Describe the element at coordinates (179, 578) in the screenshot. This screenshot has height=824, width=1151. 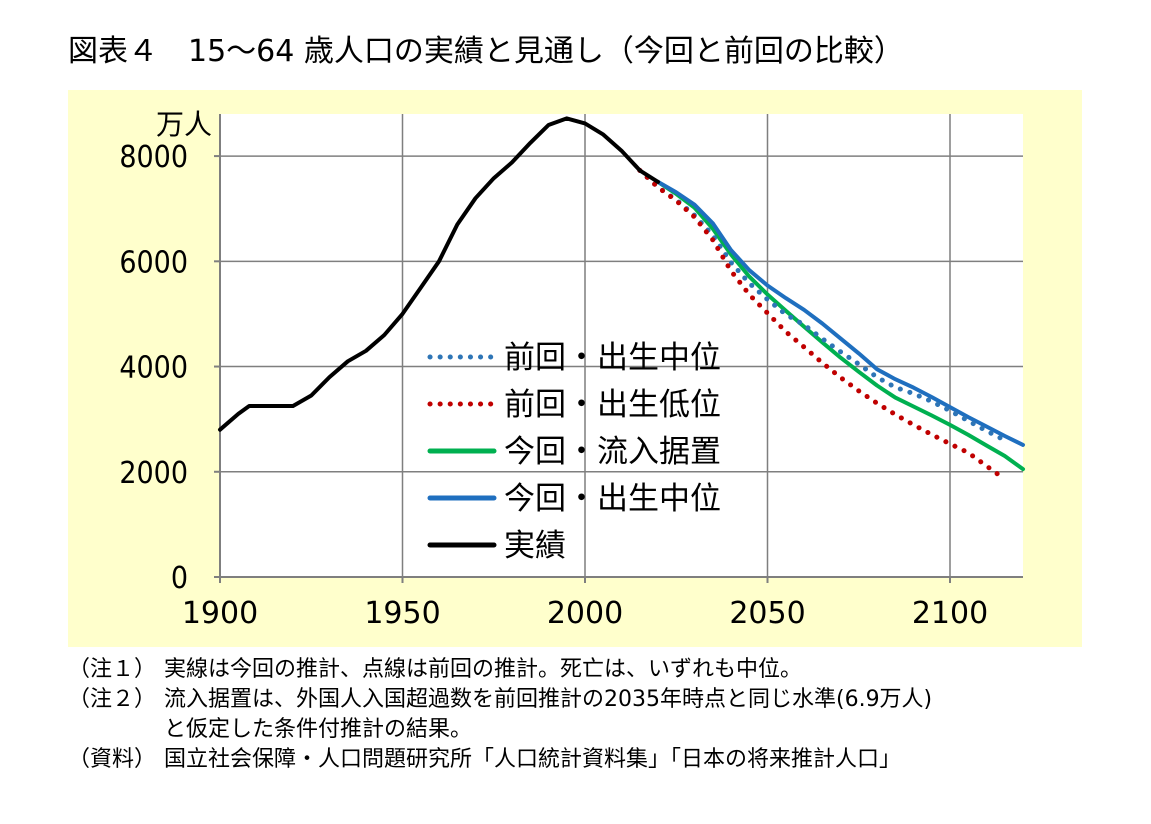
I see `y-tick-label: 0` at that location.